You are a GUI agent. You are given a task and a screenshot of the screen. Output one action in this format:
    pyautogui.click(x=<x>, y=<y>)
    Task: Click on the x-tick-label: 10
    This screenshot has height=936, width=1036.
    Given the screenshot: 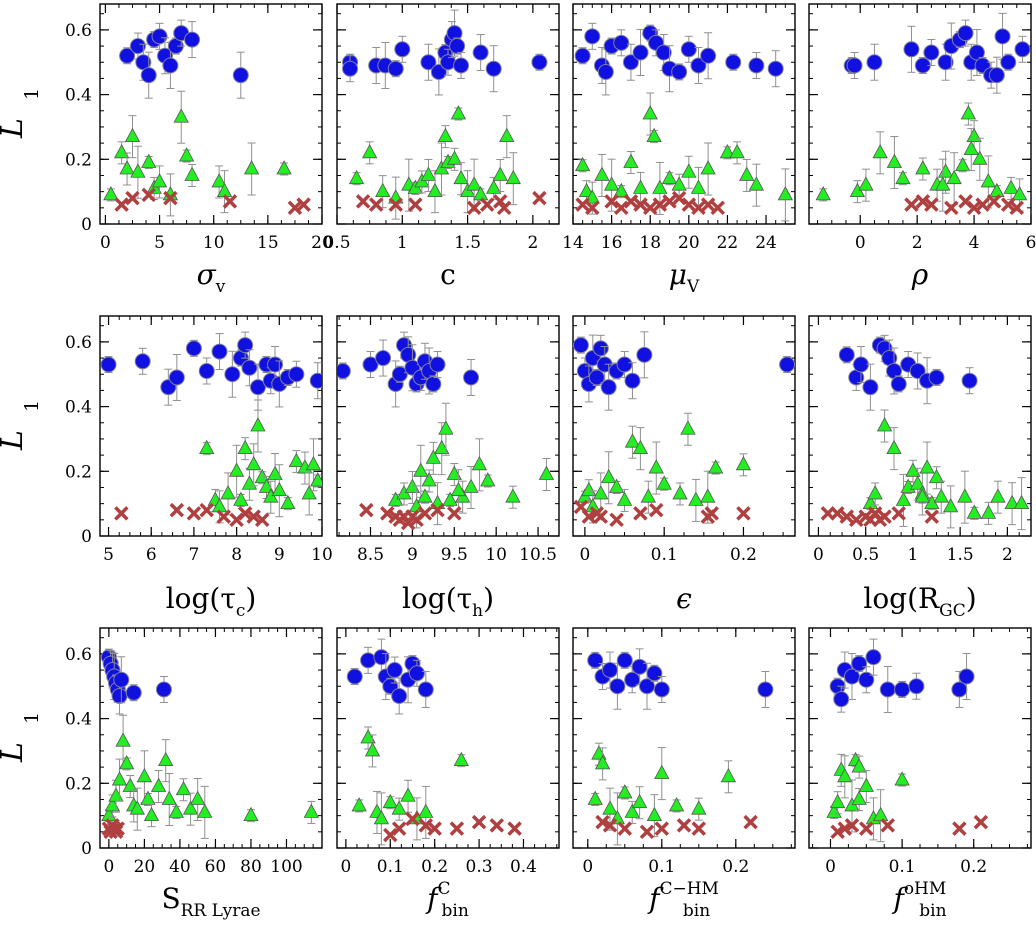 What is the action you would take?
    pyautogui.click(x=322, y=555)
    